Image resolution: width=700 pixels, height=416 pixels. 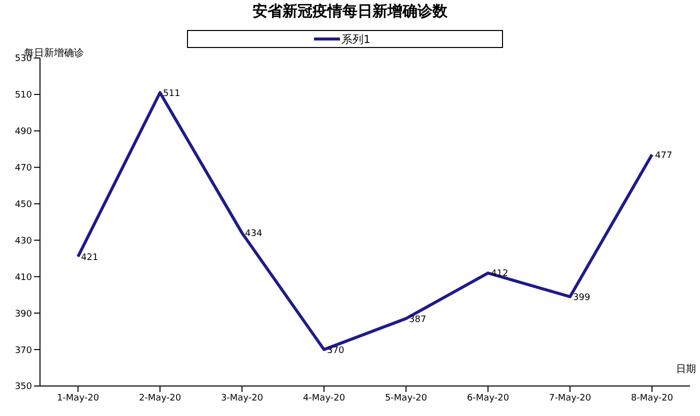 I want to click on y-tick-label: 350, so click(x=23, y=387).